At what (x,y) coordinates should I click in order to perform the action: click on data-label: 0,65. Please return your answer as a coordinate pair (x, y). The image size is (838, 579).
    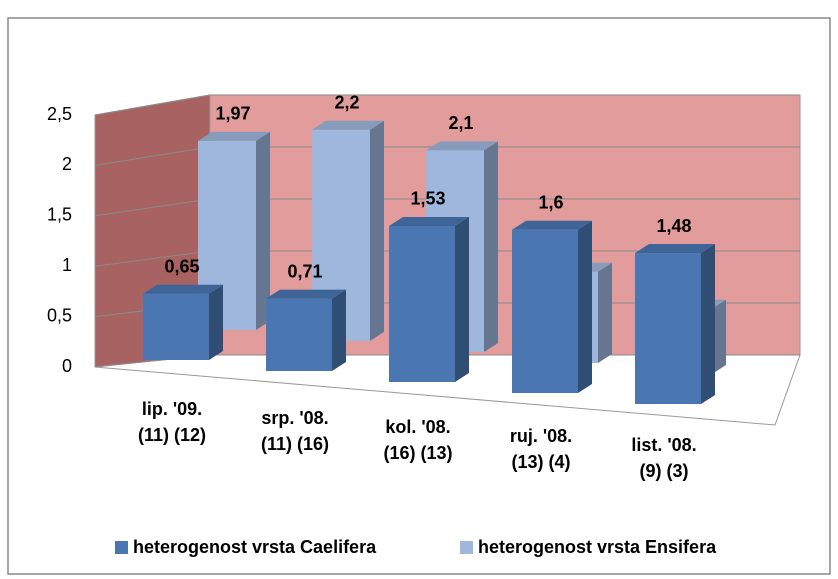
    Looking at the image, I should click on (181, 266).